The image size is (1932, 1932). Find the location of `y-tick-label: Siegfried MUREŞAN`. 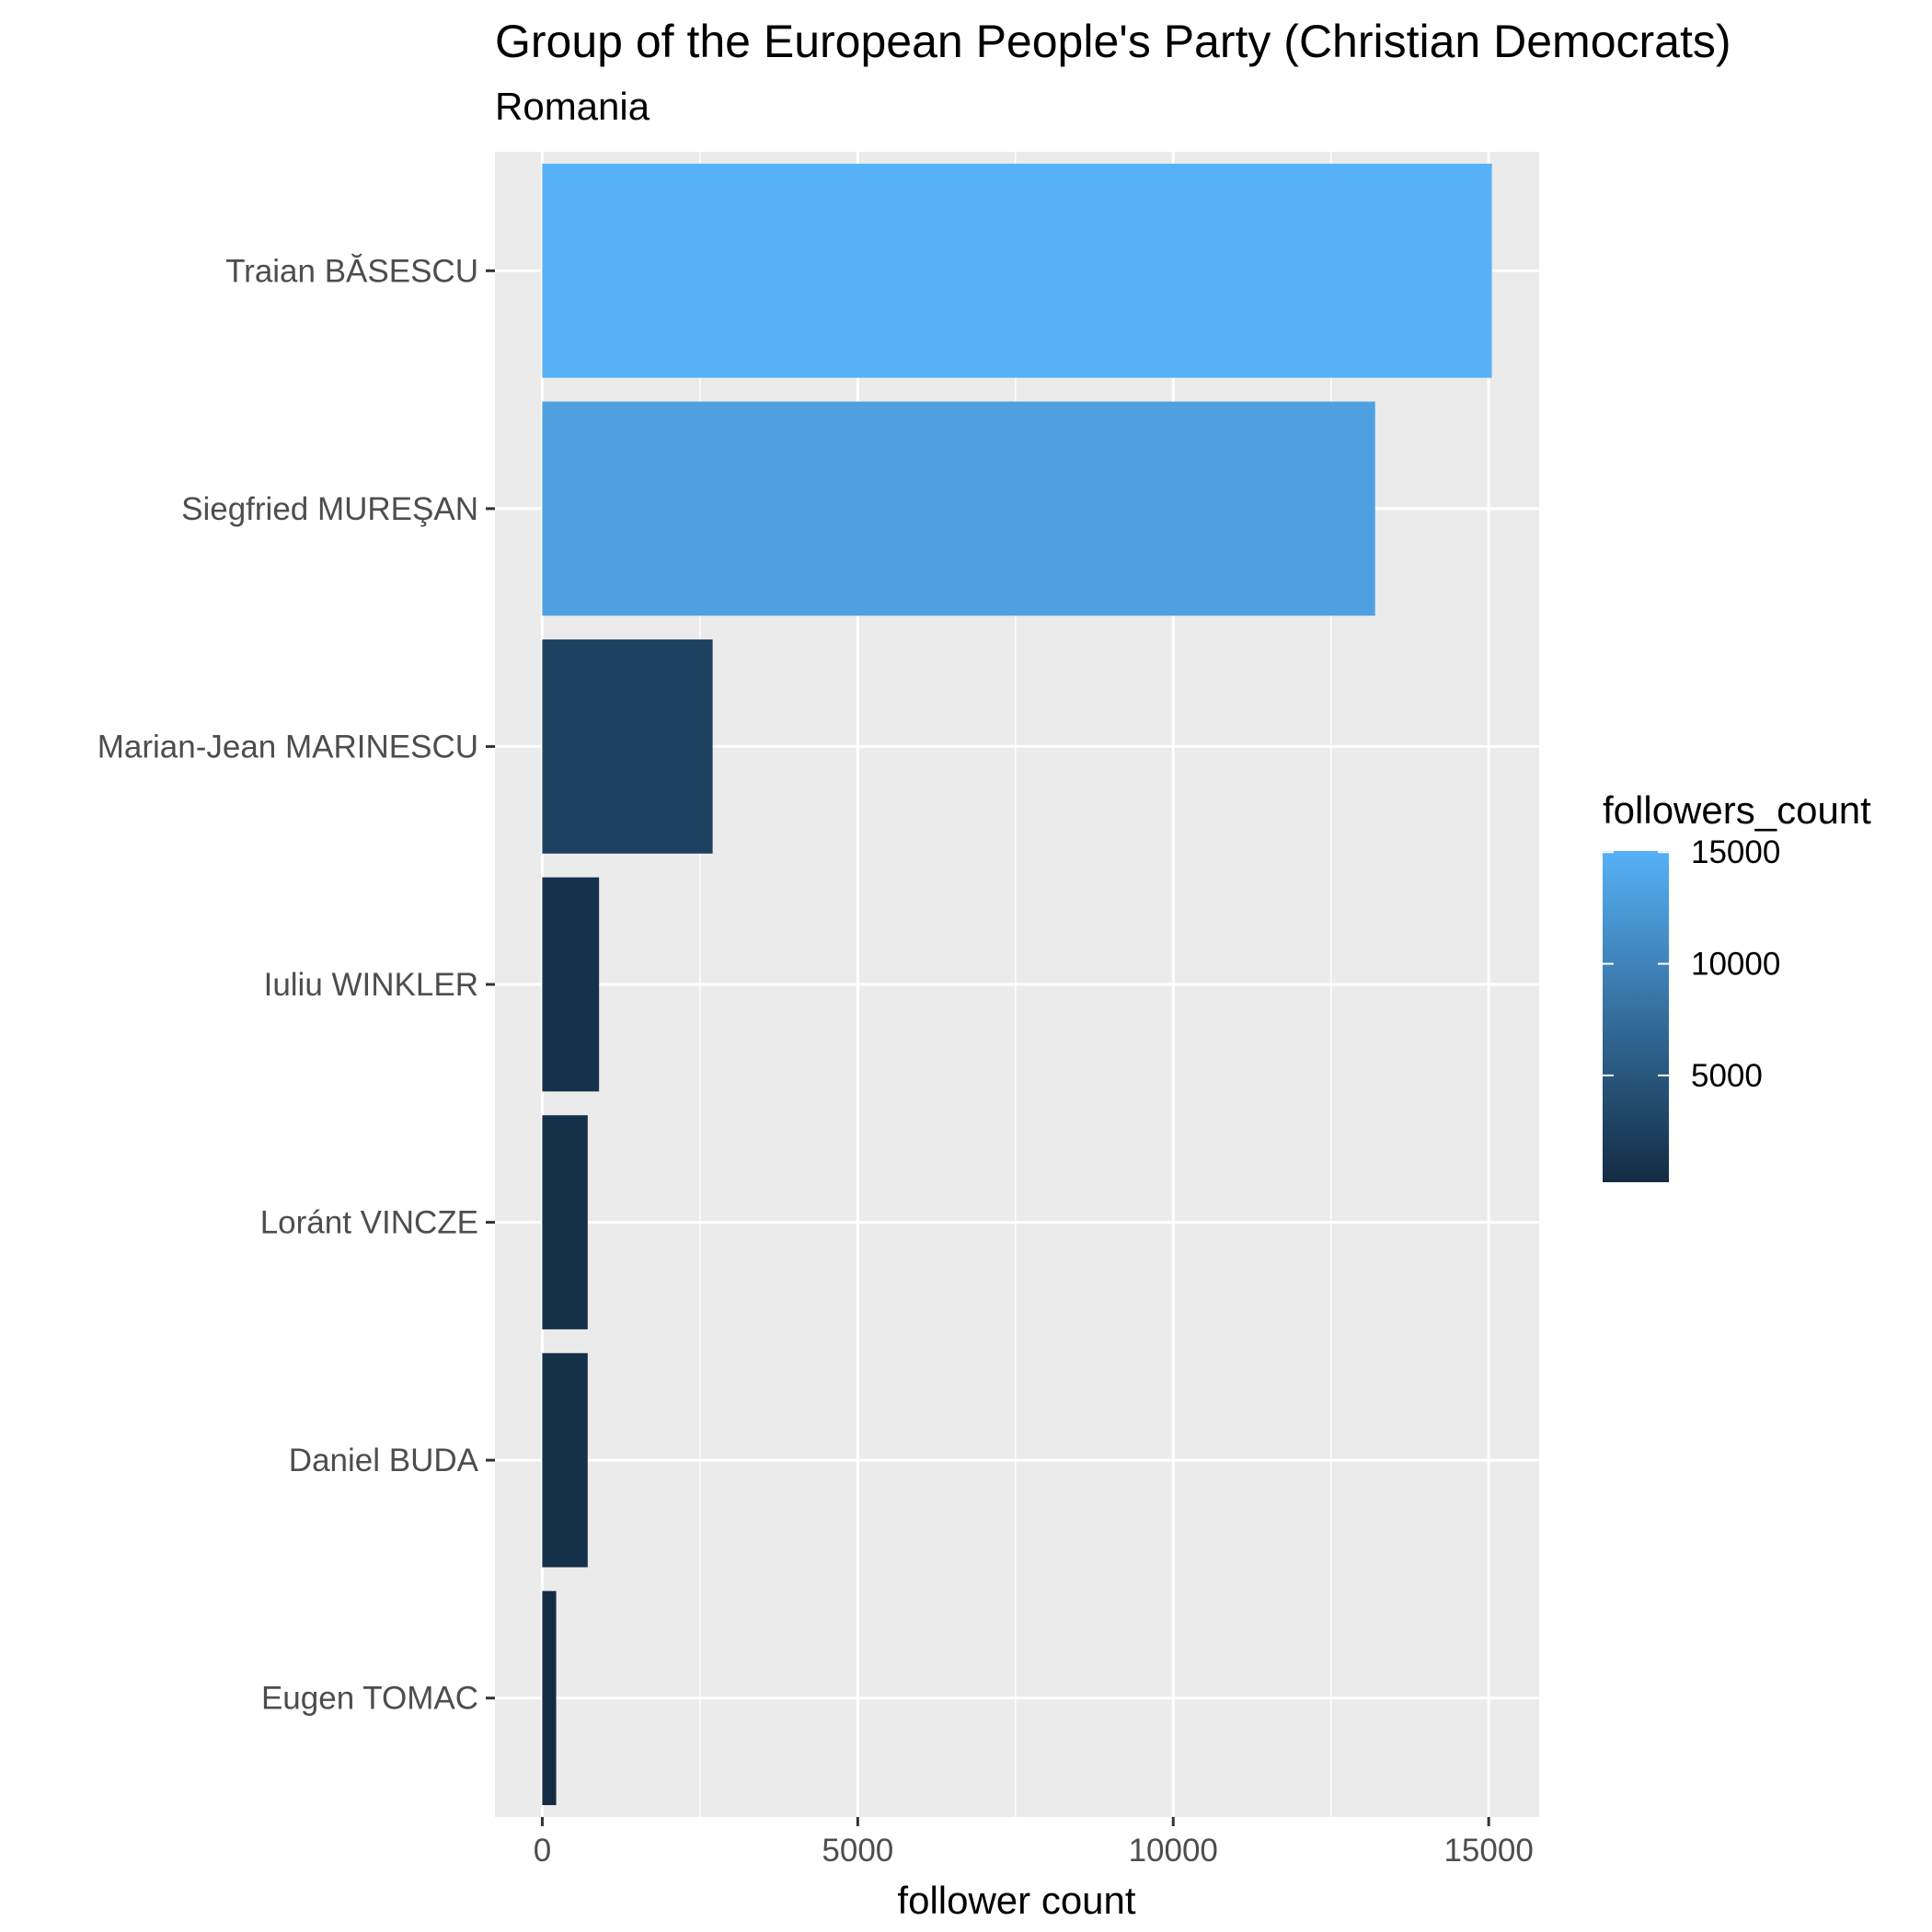

y-tick-label: Siegfried MUREŞAN is located at coordinates (329, 509).